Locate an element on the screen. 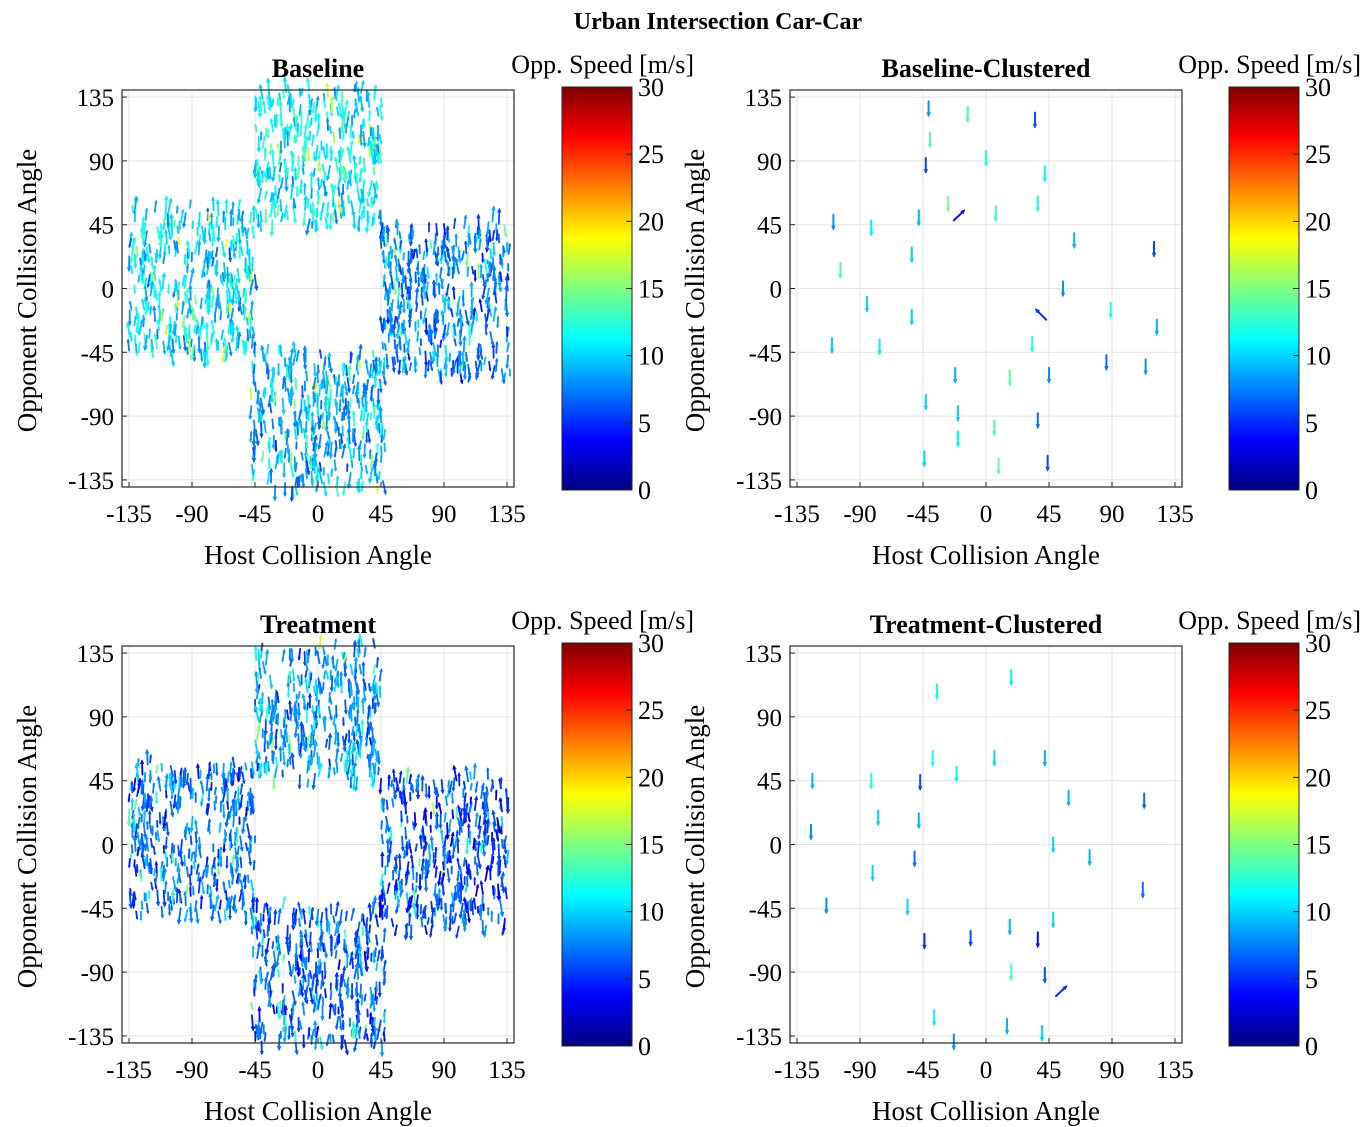  y-tick-label: -45 is located at coordinates (765, 909).